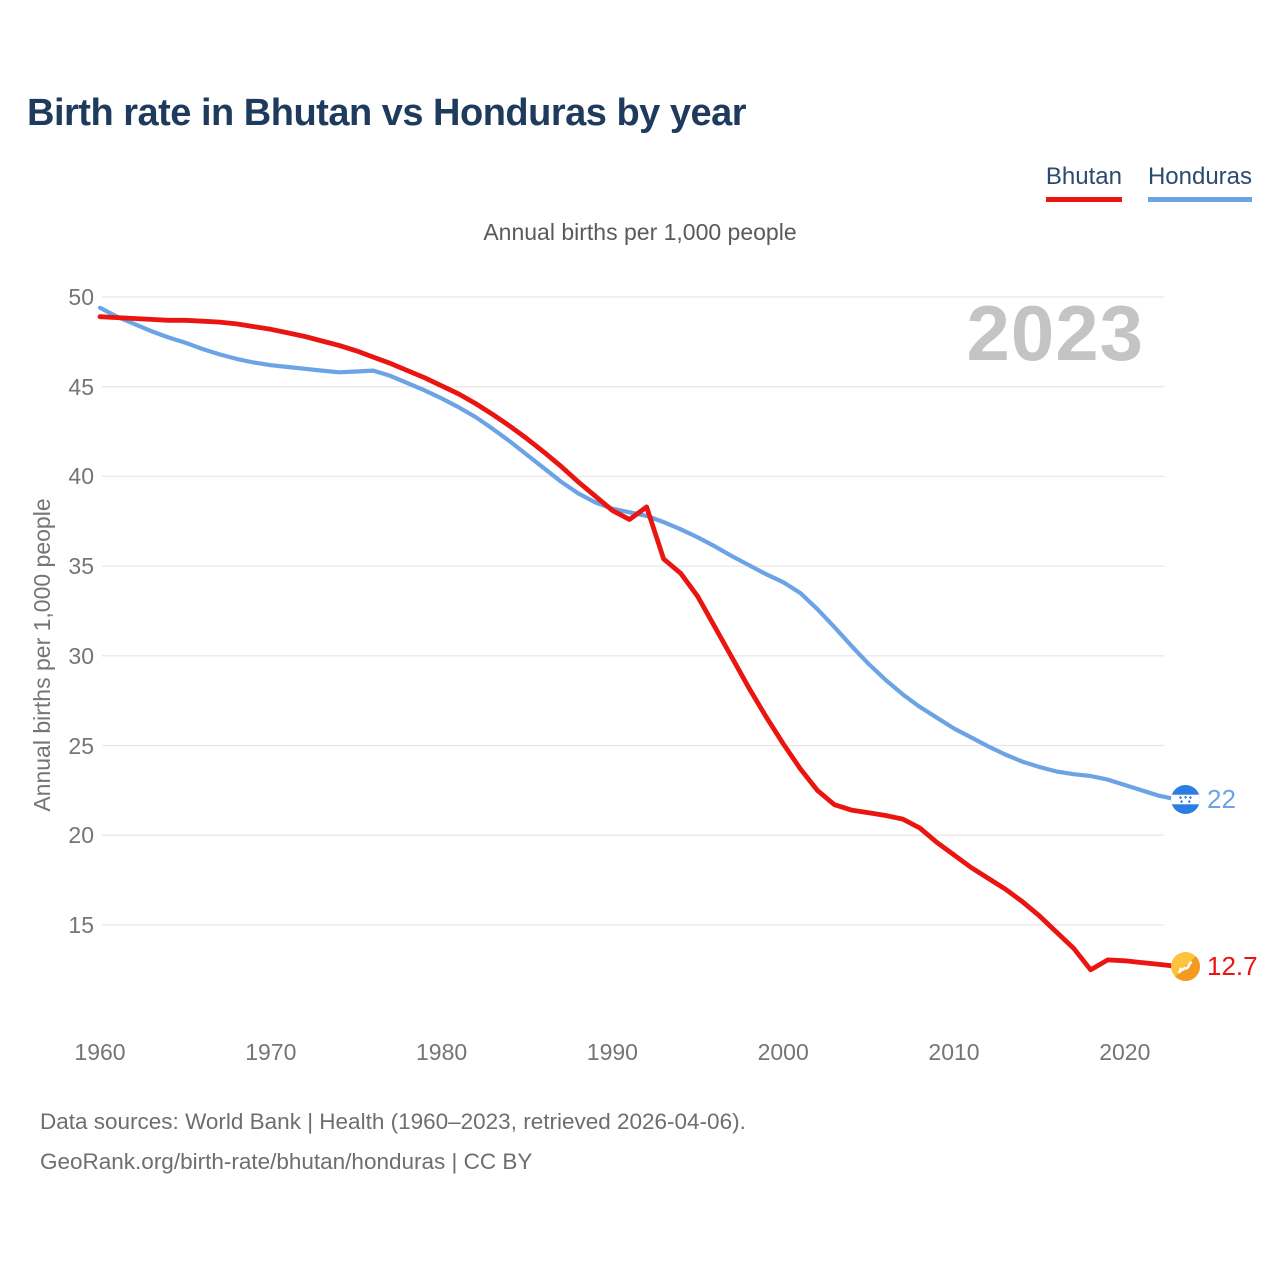 The height and width of the screenshot is (1280, 1280). Describe the element at coordinates (387, 113) in the screenshot. I see `chart-title: Birth rate in Bhutan vs Honduras by year` at that location.